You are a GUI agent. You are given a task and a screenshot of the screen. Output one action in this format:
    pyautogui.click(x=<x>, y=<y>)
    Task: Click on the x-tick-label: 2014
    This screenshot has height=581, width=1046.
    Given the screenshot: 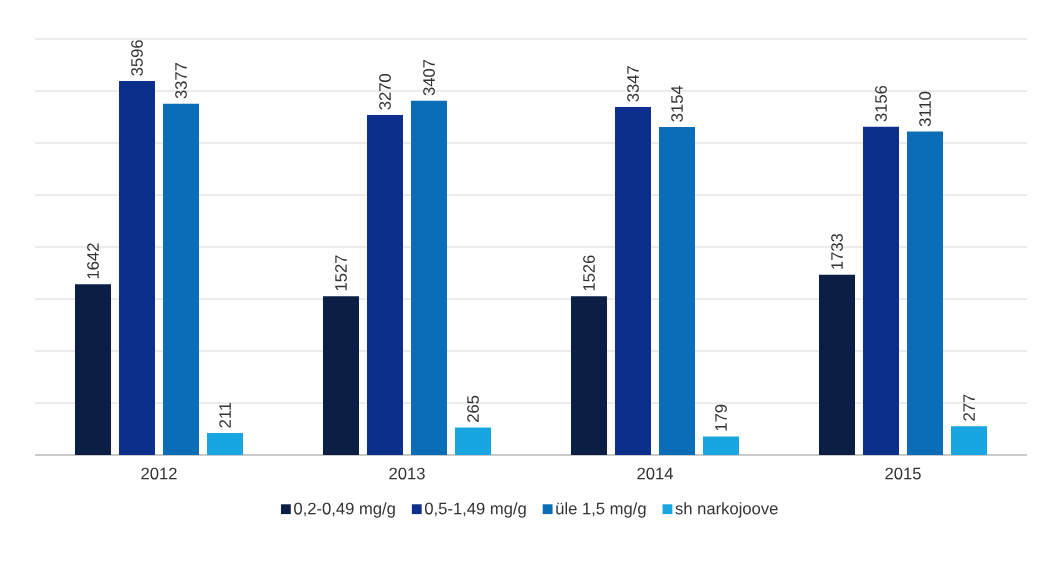 What is the action you would take?
    pyautogui.click(x=655, y=473)
    